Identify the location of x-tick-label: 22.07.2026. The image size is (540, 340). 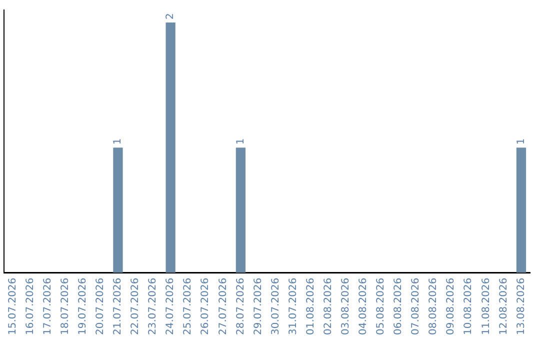
(136, 307).